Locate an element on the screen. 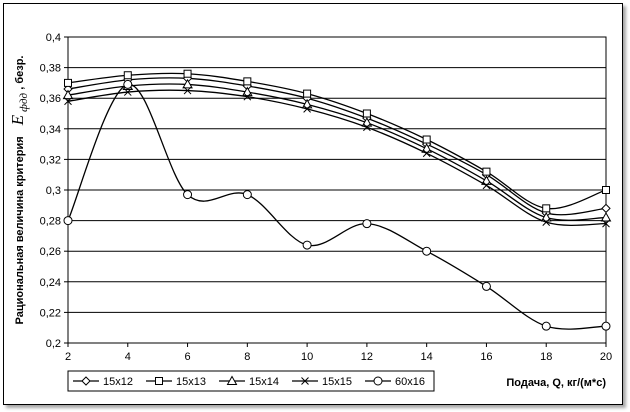  y-axis-label: Рациональная величина критерия is located at coordinates (20, 230).